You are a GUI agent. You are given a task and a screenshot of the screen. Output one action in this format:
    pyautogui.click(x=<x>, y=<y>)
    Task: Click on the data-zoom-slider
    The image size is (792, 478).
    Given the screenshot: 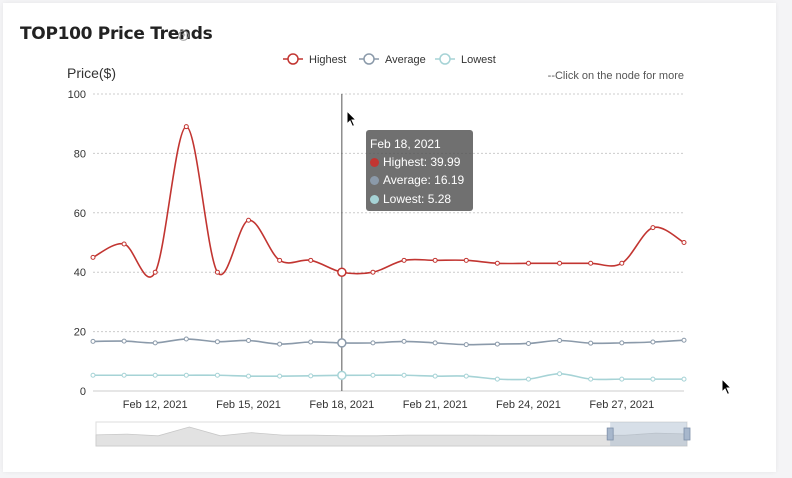 What is the action you would take?
    pyautogui.click(x=393, y=434)
    